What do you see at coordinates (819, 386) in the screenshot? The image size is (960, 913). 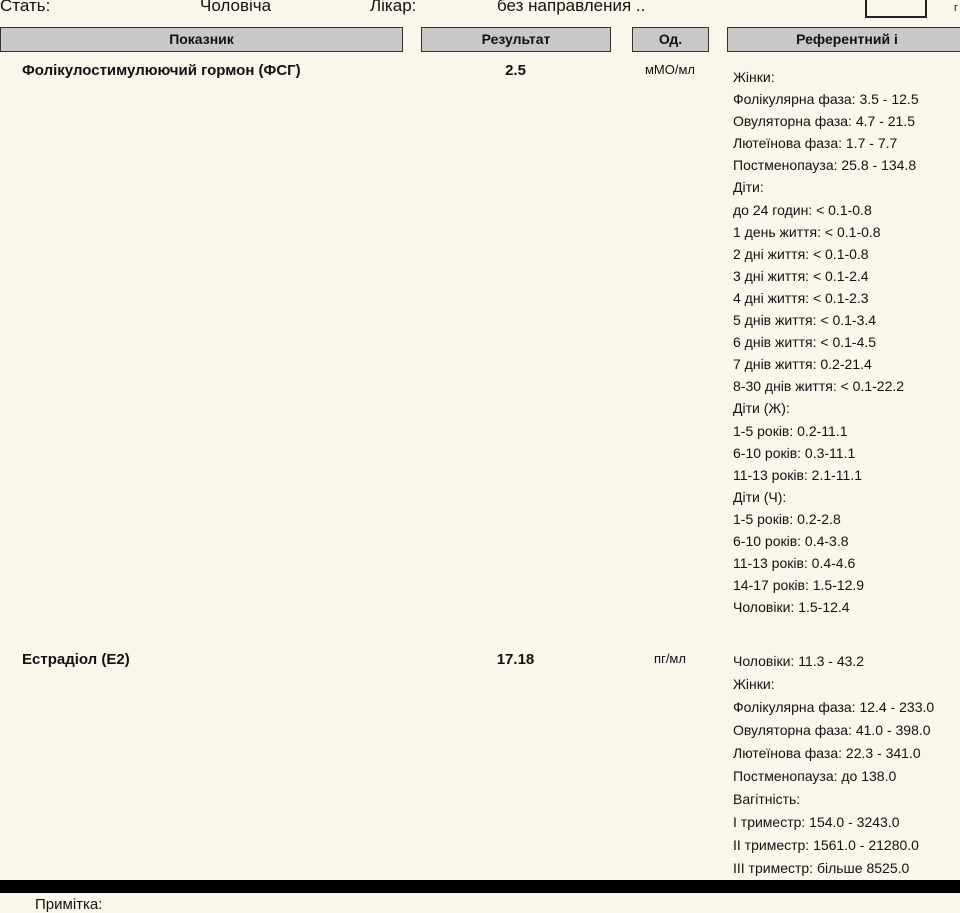 I see `reference-line: 8-30 днів життя: < 0.1-22.2` at bounding box center [819, 386].